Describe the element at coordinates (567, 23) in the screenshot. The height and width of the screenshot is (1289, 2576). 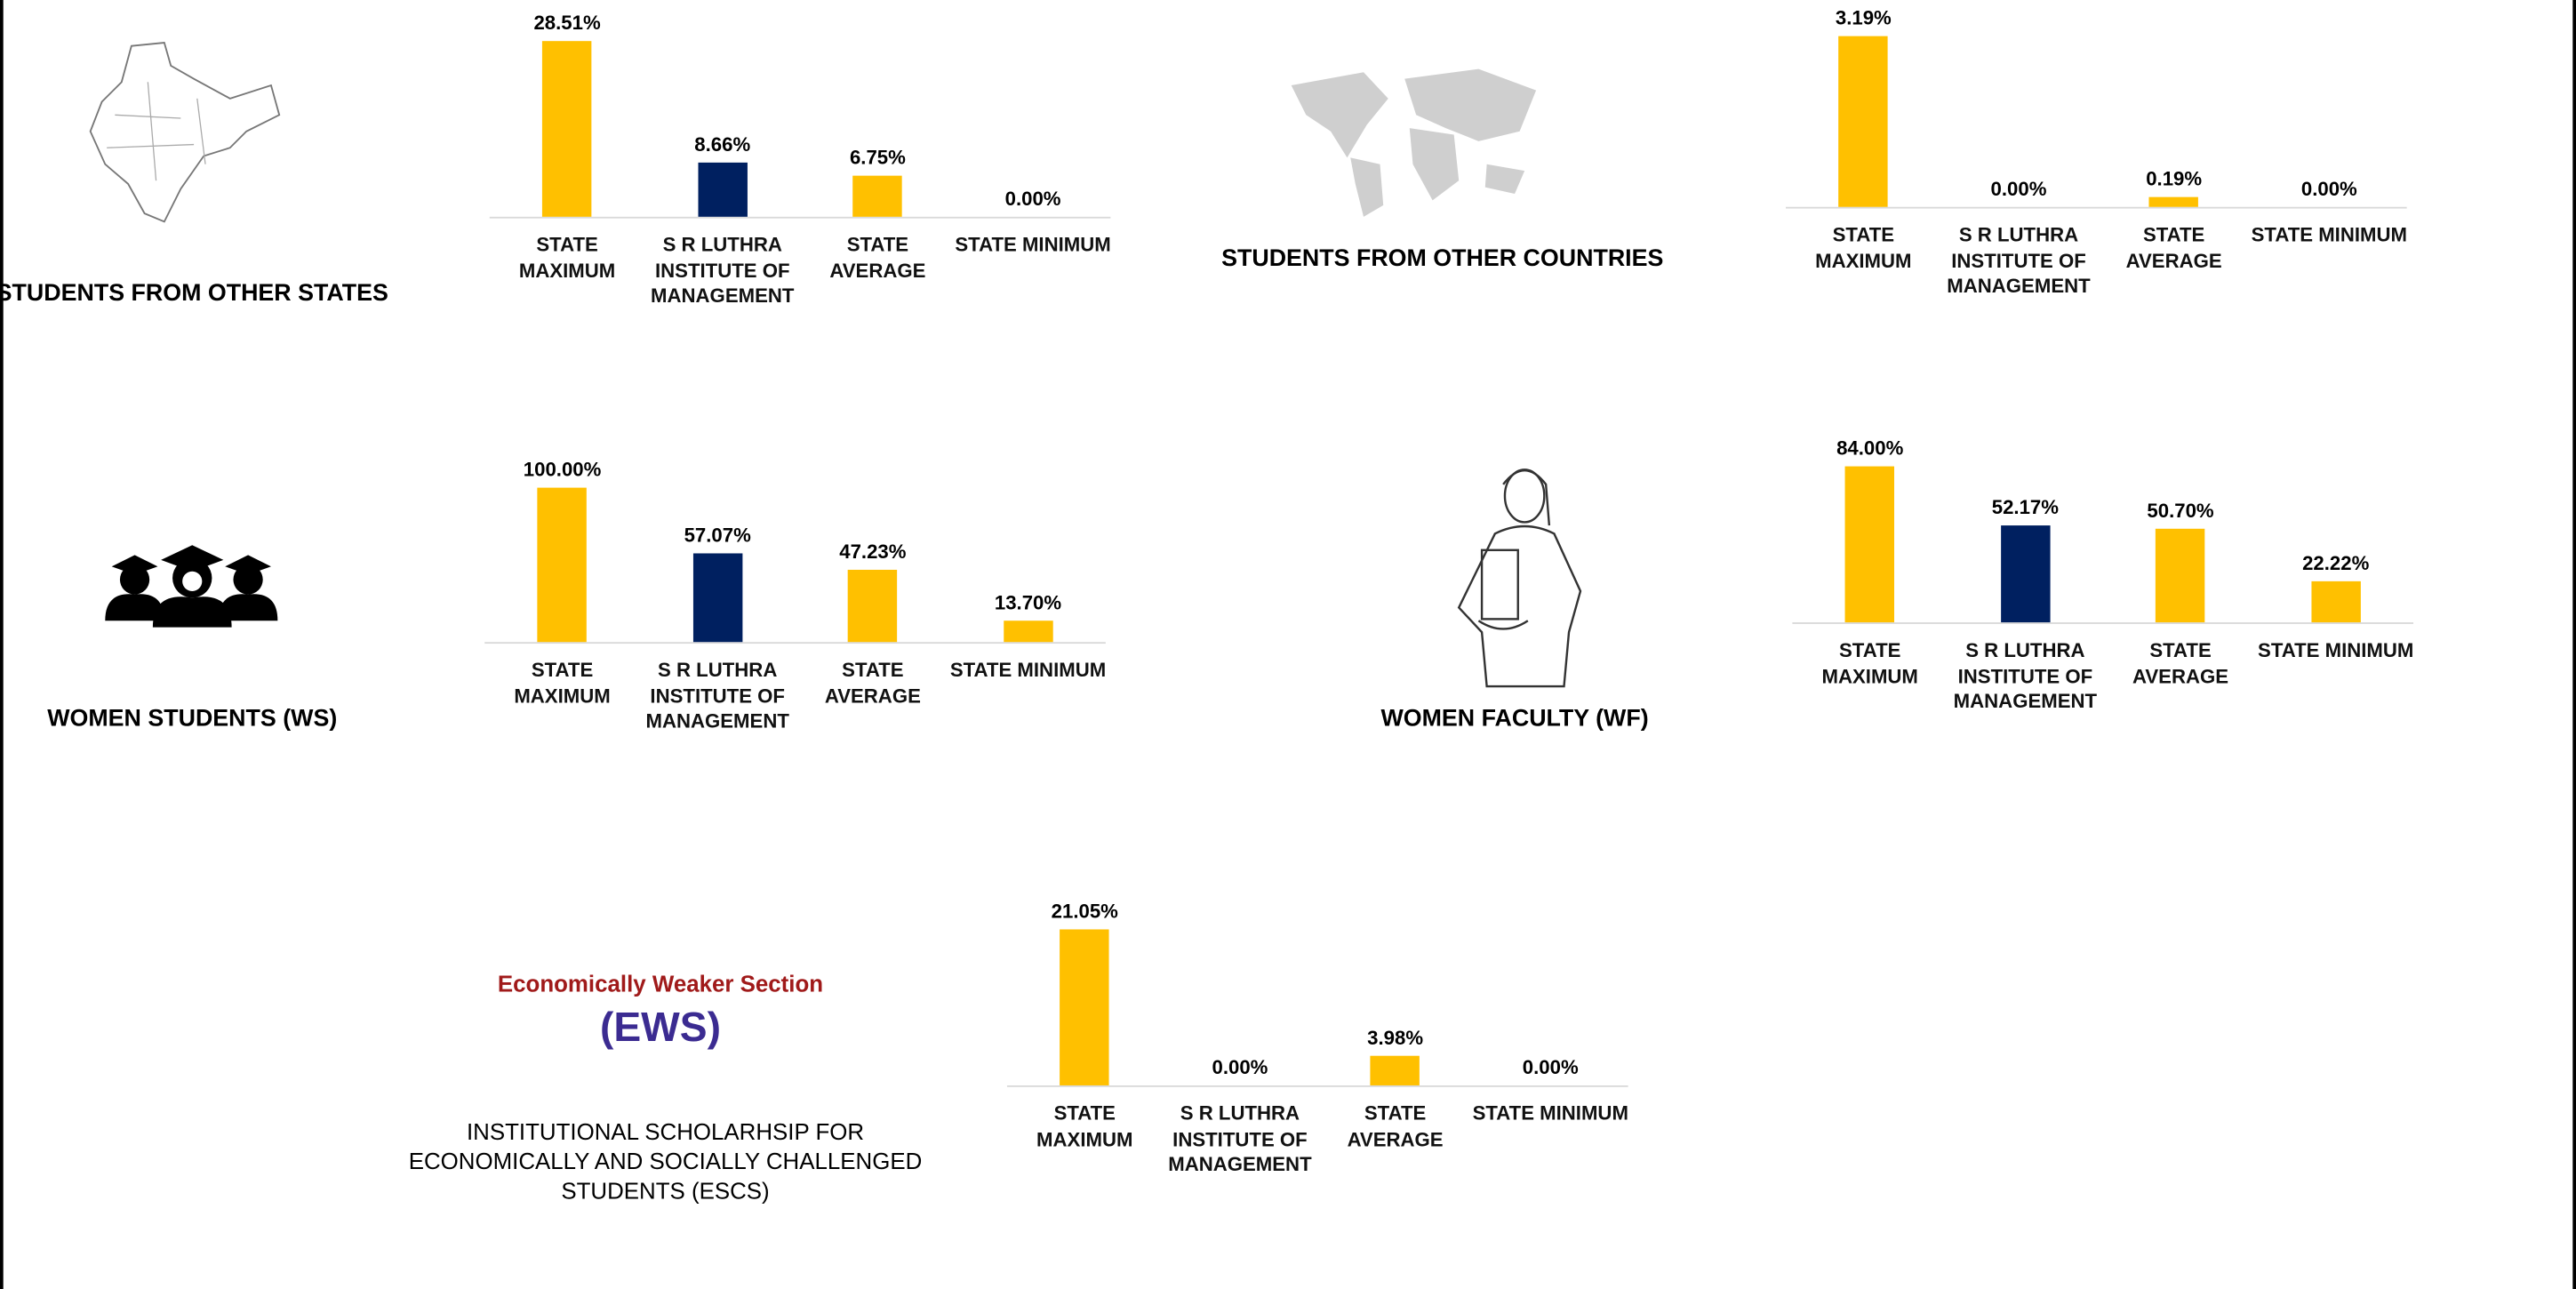
I see `value-label: 28.51%` at that location.